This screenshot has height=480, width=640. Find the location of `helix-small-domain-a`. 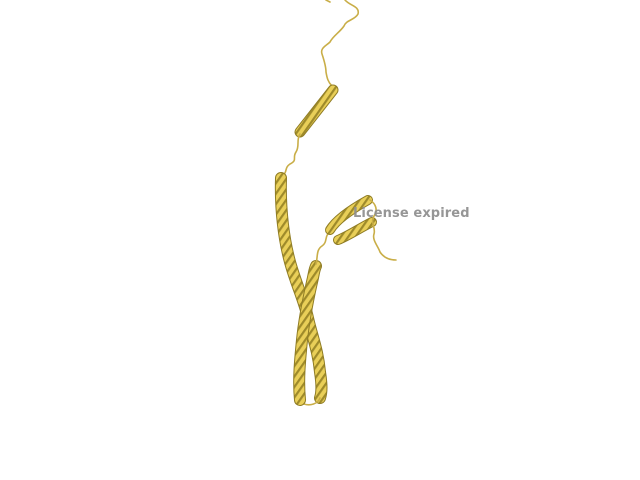

helix-small-domain-a is located at coordinates (349, 215).